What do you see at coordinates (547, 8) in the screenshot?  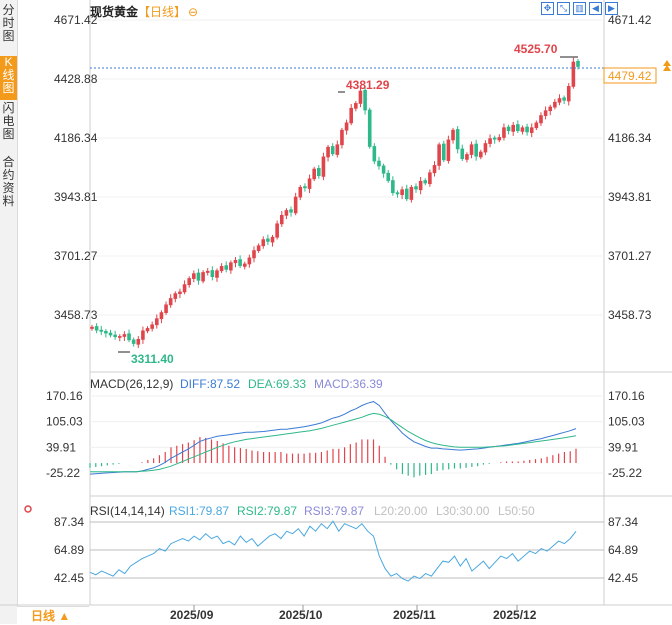 I see `expand-icon: ✥` at bounding box center [547, 8].